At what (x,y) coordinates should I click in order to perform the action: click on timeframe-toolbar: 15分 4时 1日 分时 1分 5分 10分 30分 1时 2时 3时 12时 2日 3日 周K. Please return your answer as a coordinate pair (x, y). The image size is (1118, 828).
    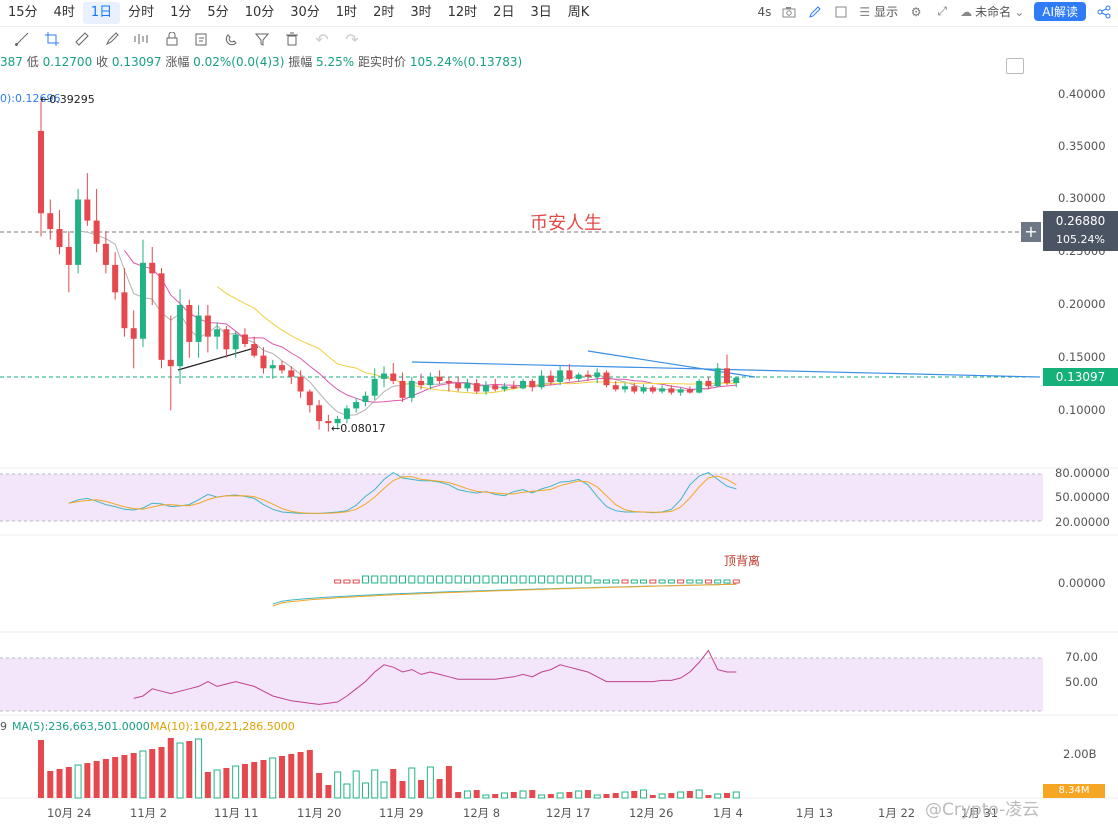
    Looking at the image, I should click on (559, 13).